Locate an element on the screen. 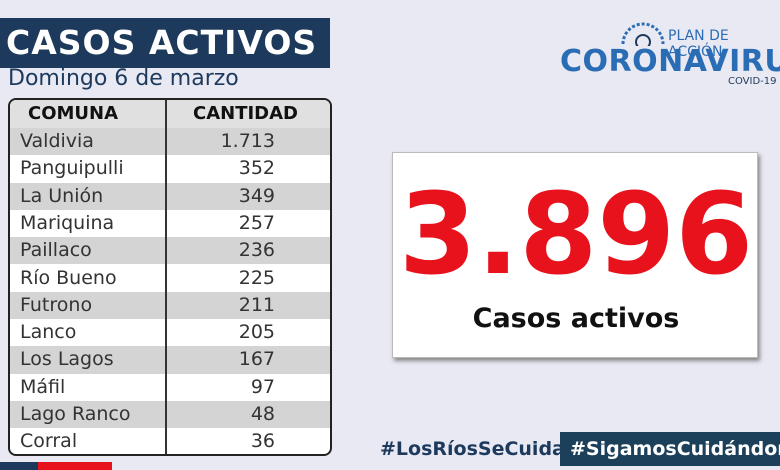 The width and height of the screenshot is (780, 470). cell-name: Mariquina is located at coordinates (67, 222).